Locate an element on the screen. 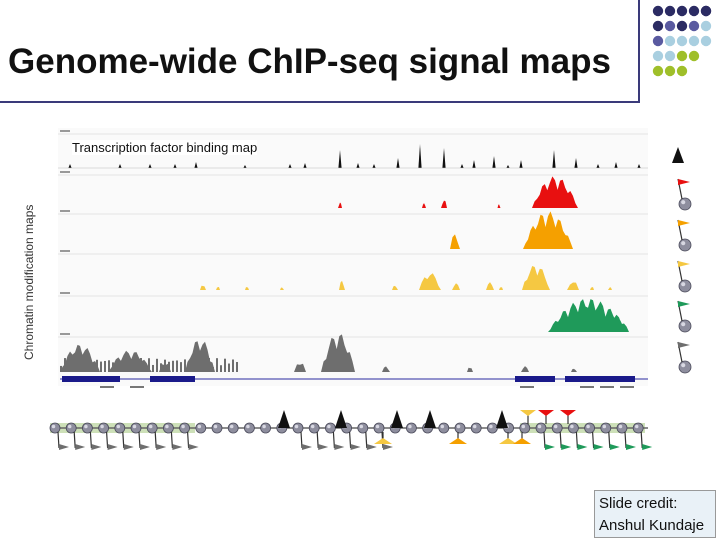 This screenshot has width=720, height=540. nucleosome-flag-icon is located at coordinates (685, 367).